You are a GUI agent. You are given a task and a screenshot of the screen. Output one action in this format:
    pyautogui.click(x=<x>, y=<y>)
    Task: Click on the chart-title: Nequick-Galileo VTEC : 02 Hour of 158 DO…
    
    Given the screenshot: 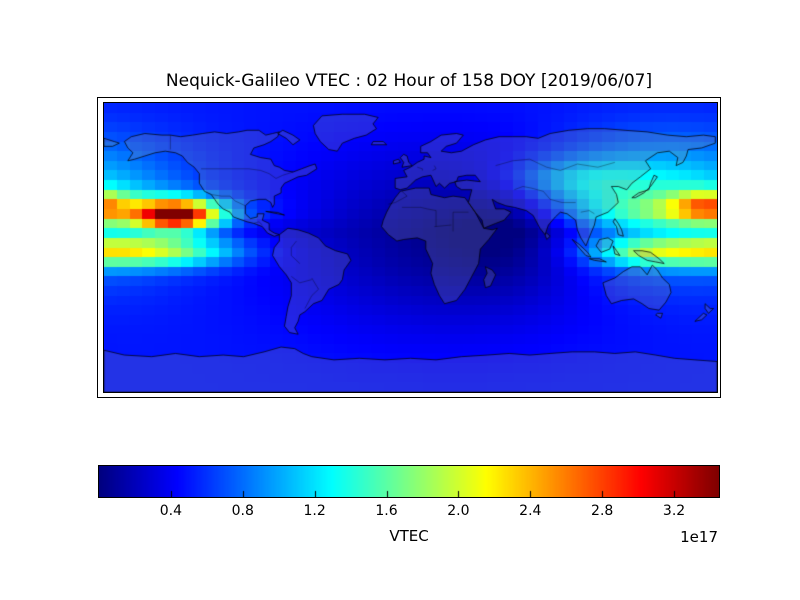 What is the action you would take?
    pyautogui.click(x=409, y=81)
    